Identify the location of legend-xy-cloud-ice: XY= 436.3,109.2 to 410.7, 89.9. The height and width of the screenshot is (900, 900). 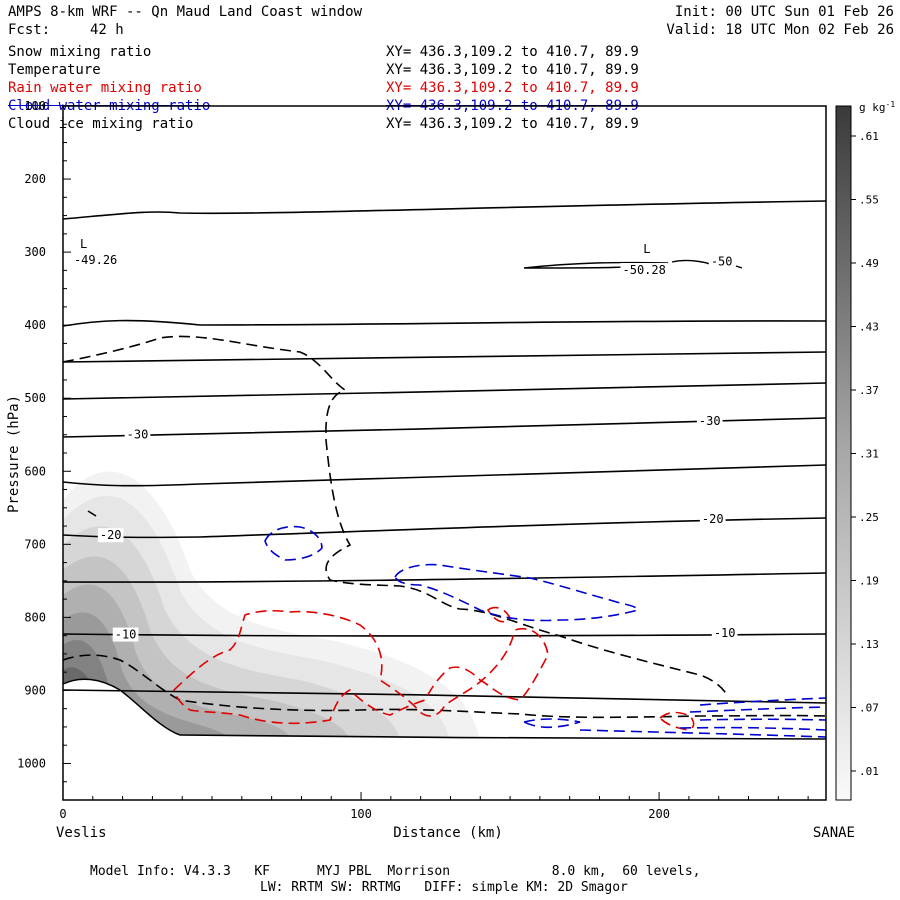
(512, 124).